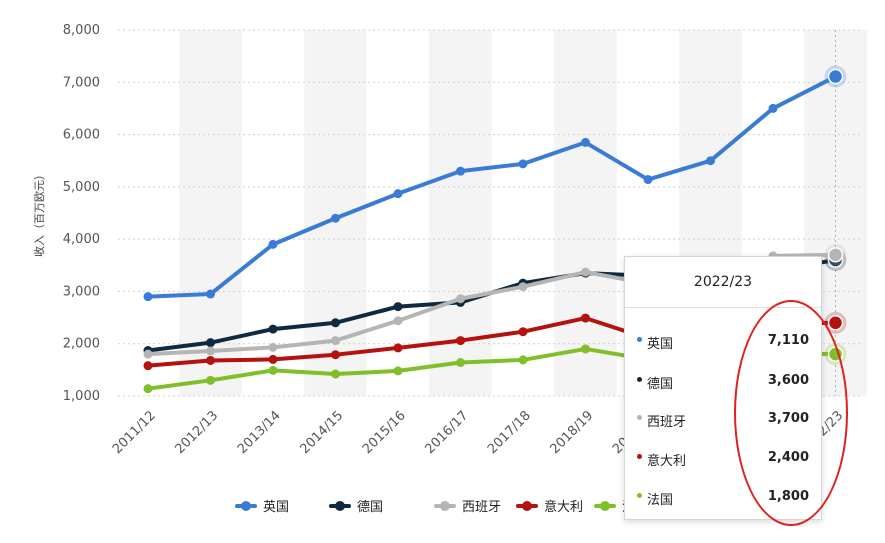 Image resolution: width=885 pixels, height=543 pixels. Describe the element at coordinates (667, 422) in the screenshot. I see `tooltip-series-name: 西班牙` at that location.